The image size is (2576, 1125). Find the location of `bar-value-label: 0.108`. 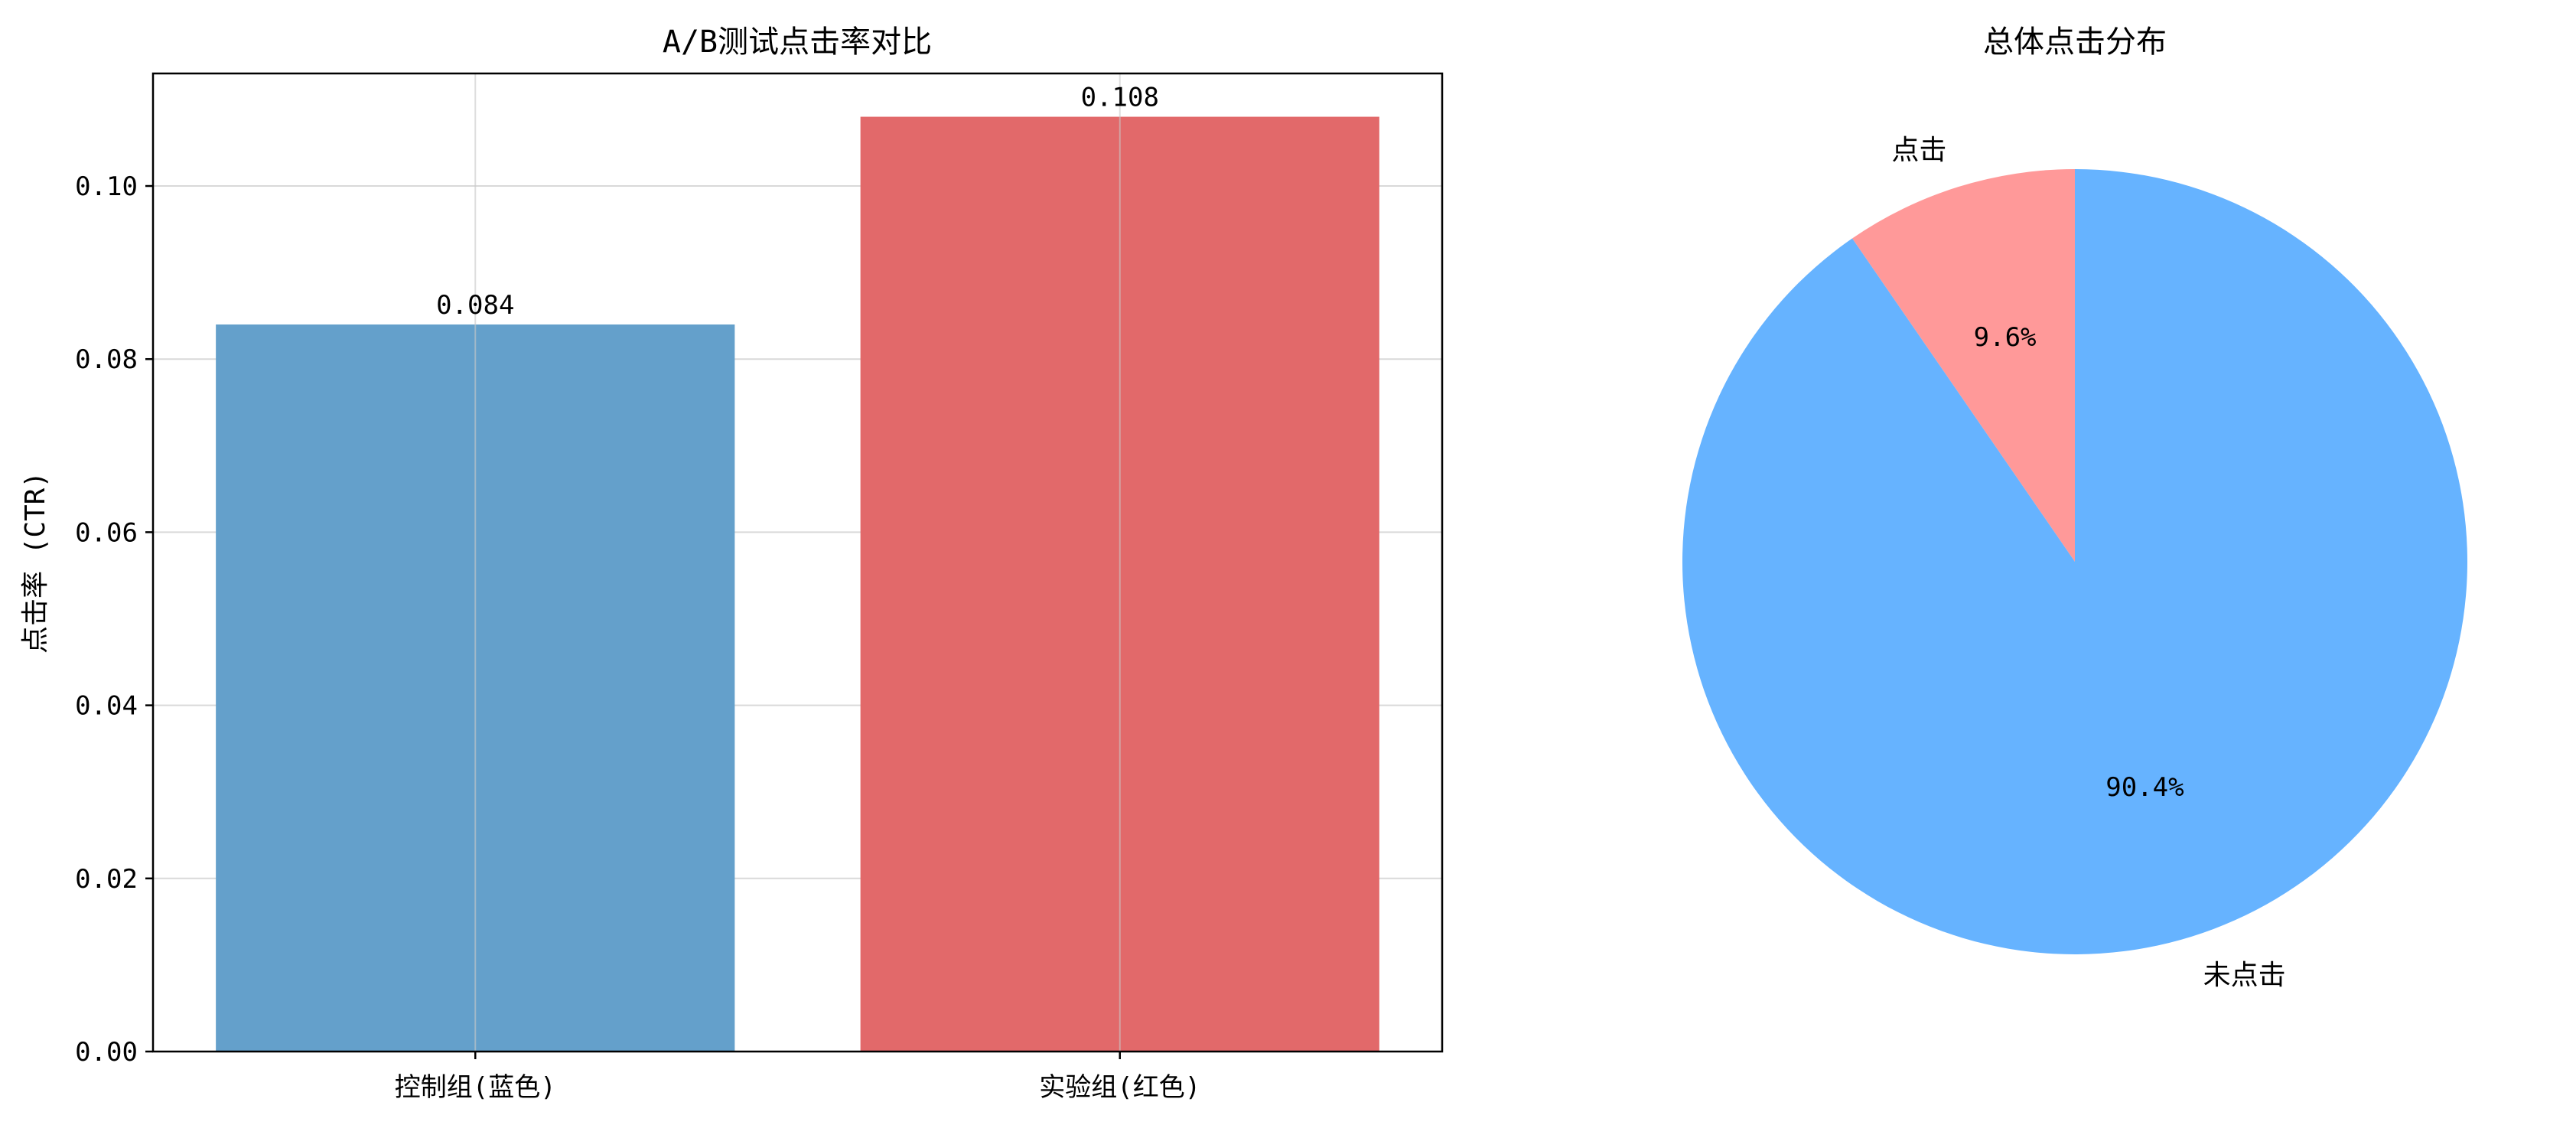

bar-value-label: 0.108 is located at coordinates (1120, 98).